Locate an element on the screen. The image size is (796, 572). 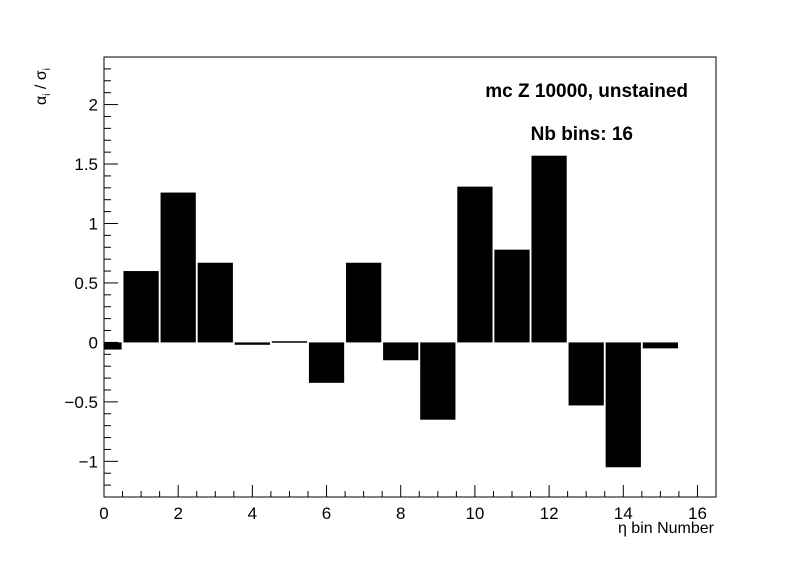
annotation-bins: Nb bins: 16 is located at coordinates (582, 134).